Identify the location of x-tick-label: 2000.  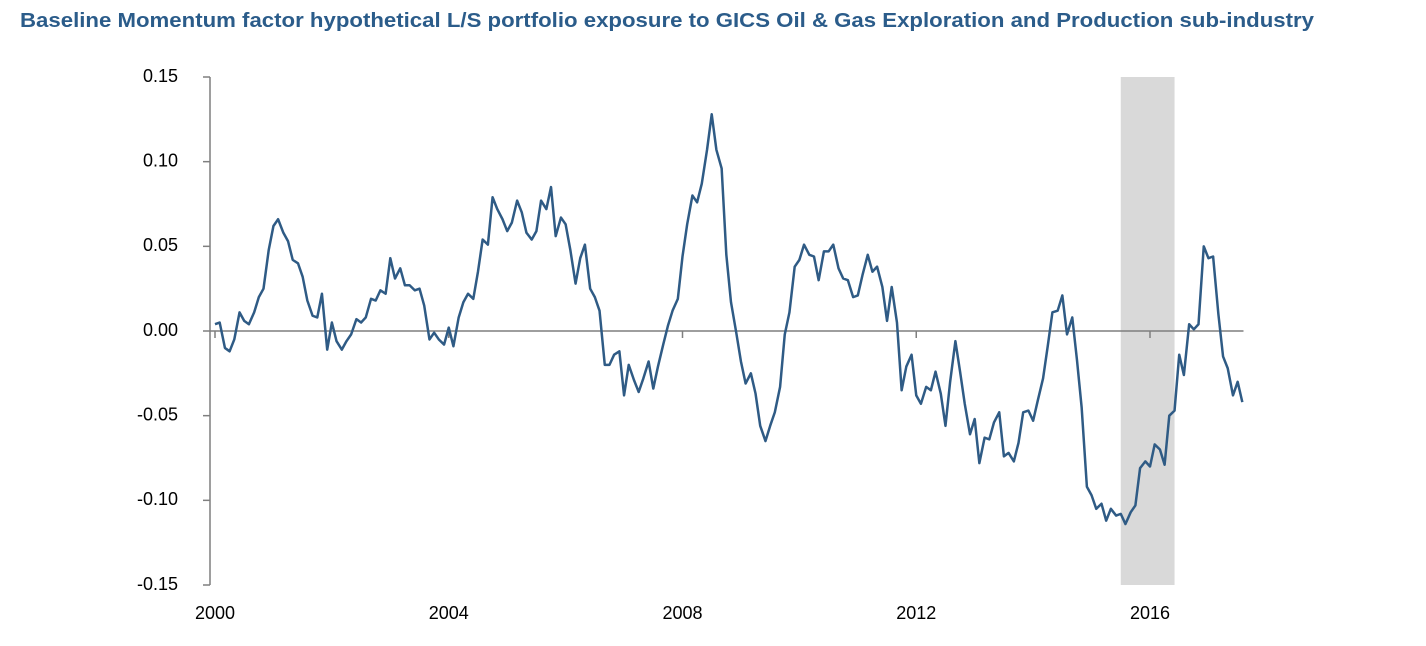
(215, 613).